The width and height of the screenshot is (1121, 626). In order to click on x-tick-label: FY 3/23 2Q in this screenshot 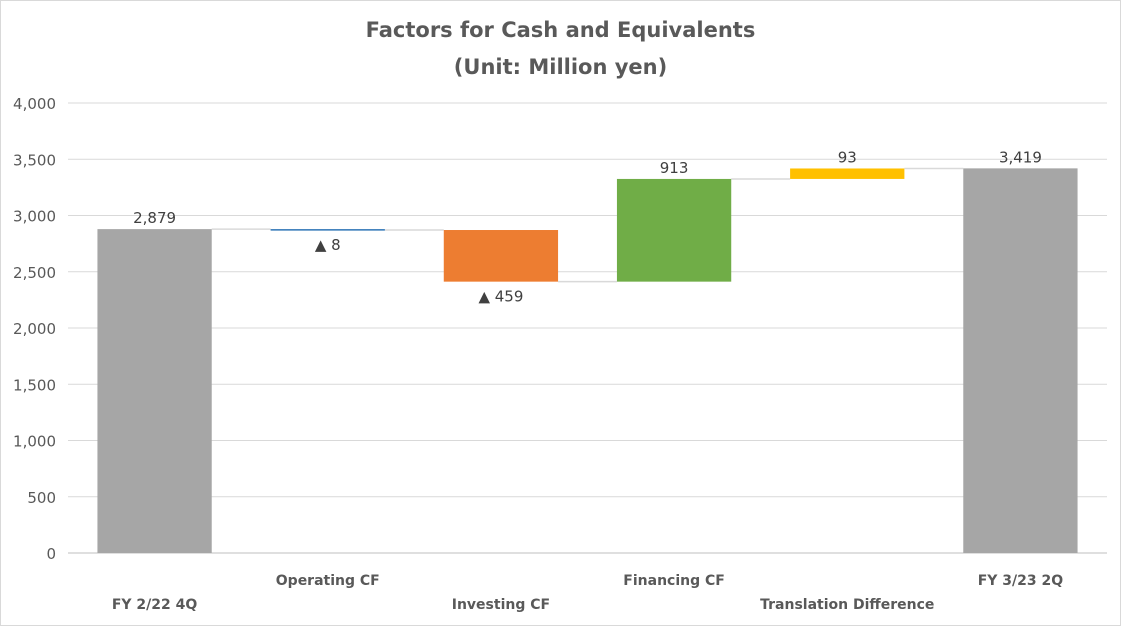, I will do `click(1021, 581)`.